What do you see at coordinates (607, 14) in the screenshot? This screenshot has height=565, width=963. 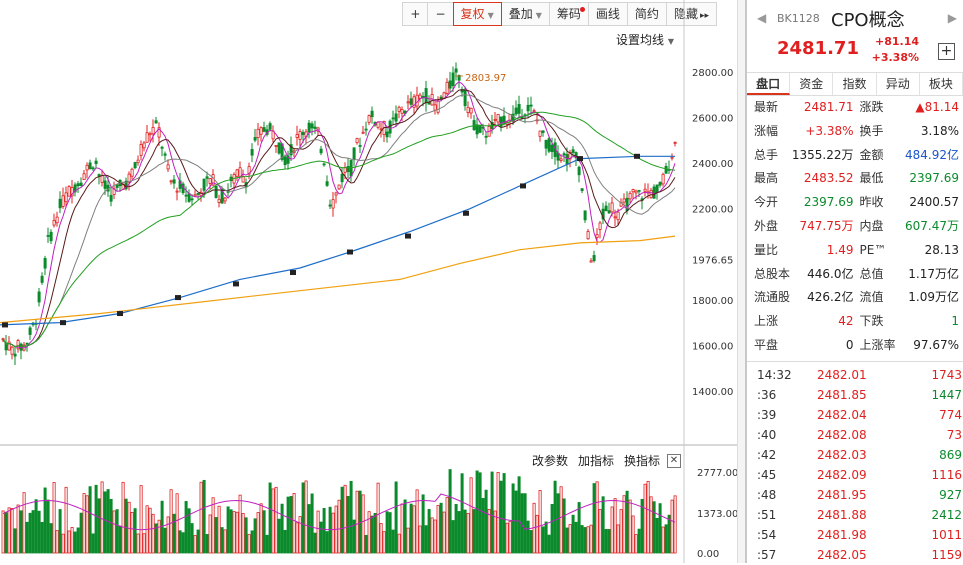 I see `draw-line-button: 画线` at bounding box center [607, 14].